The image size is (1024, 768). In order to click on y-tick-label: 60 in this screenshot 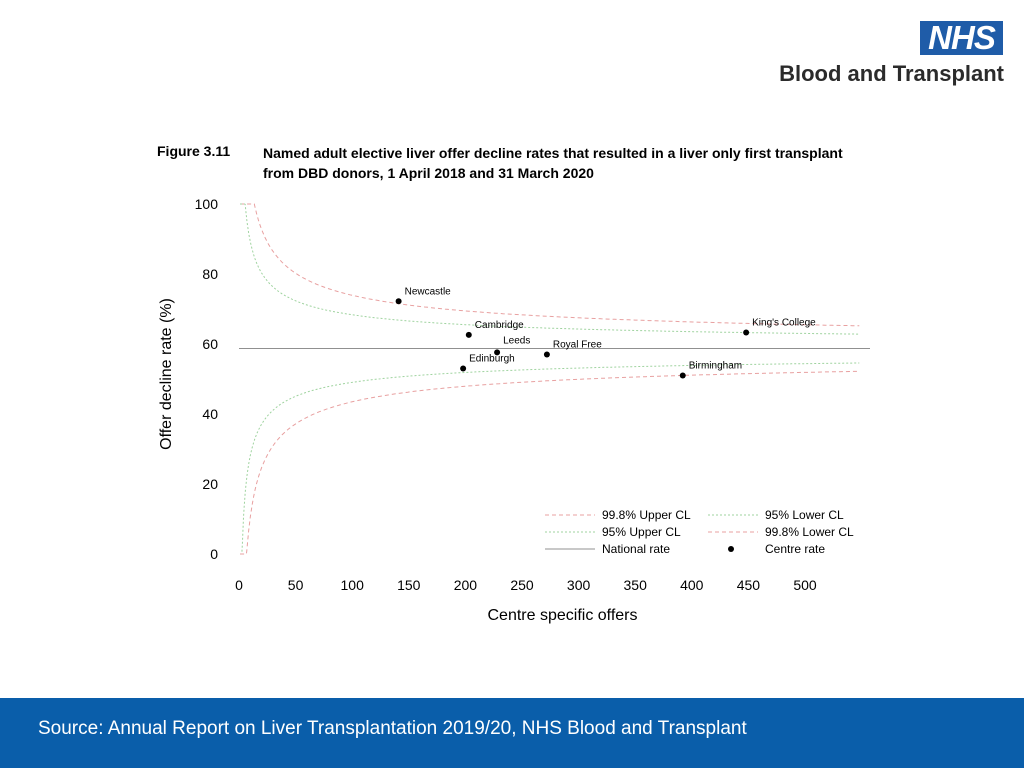, I will do `click(210, 344)`.